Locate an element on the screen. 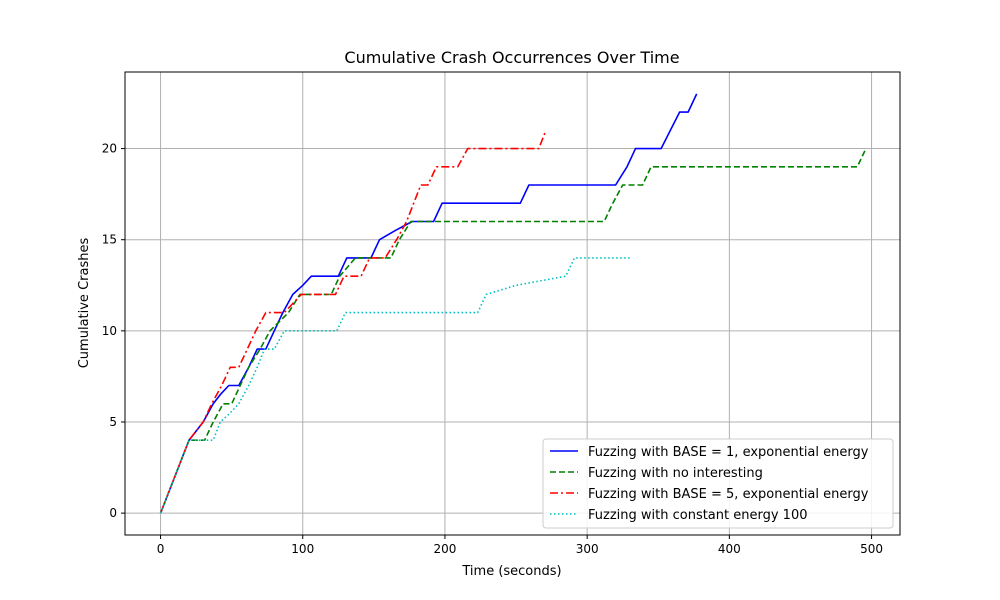 Image resolution: width=1000 pixels, height=600 pixels. x-tick-label: 400 is located at coordinates (729, 549).